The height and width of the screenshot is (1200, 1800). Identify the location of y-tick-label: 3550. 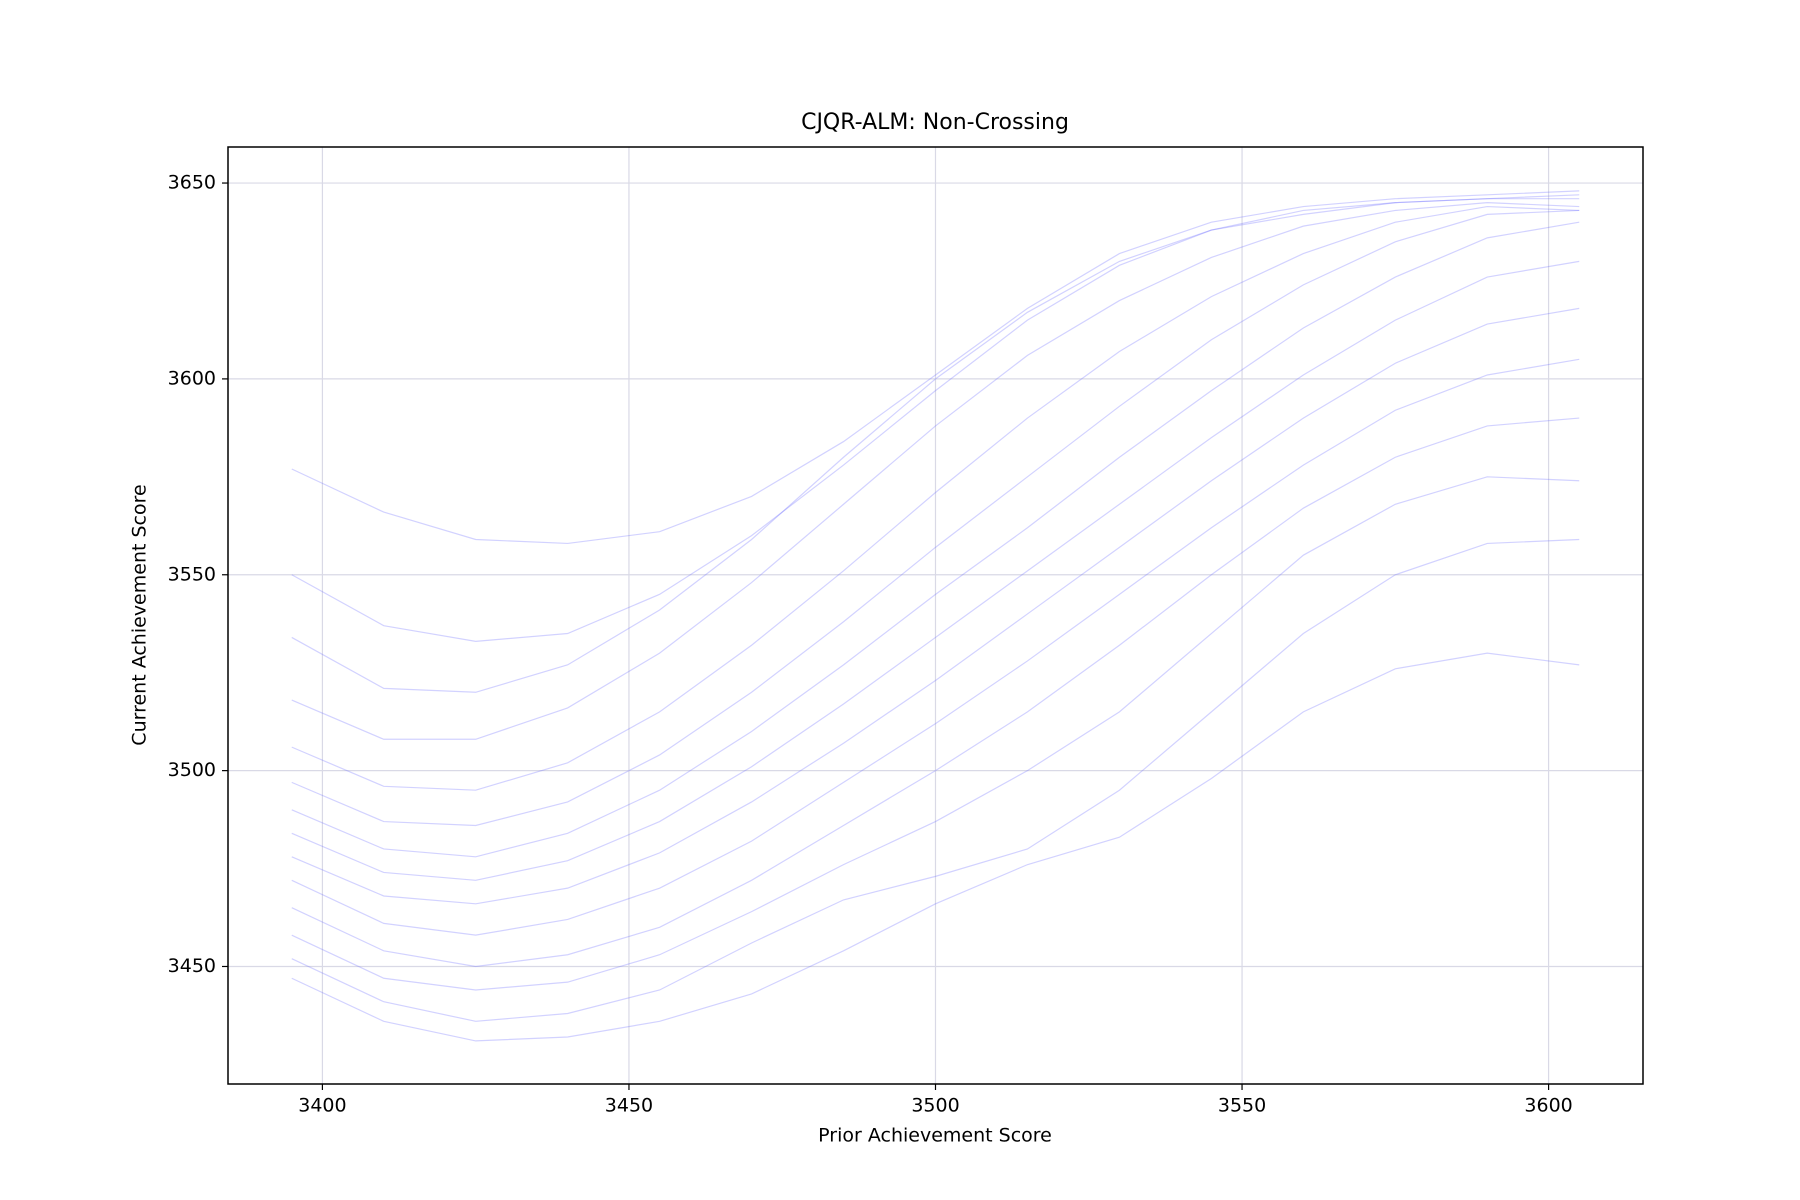
(192, 574).